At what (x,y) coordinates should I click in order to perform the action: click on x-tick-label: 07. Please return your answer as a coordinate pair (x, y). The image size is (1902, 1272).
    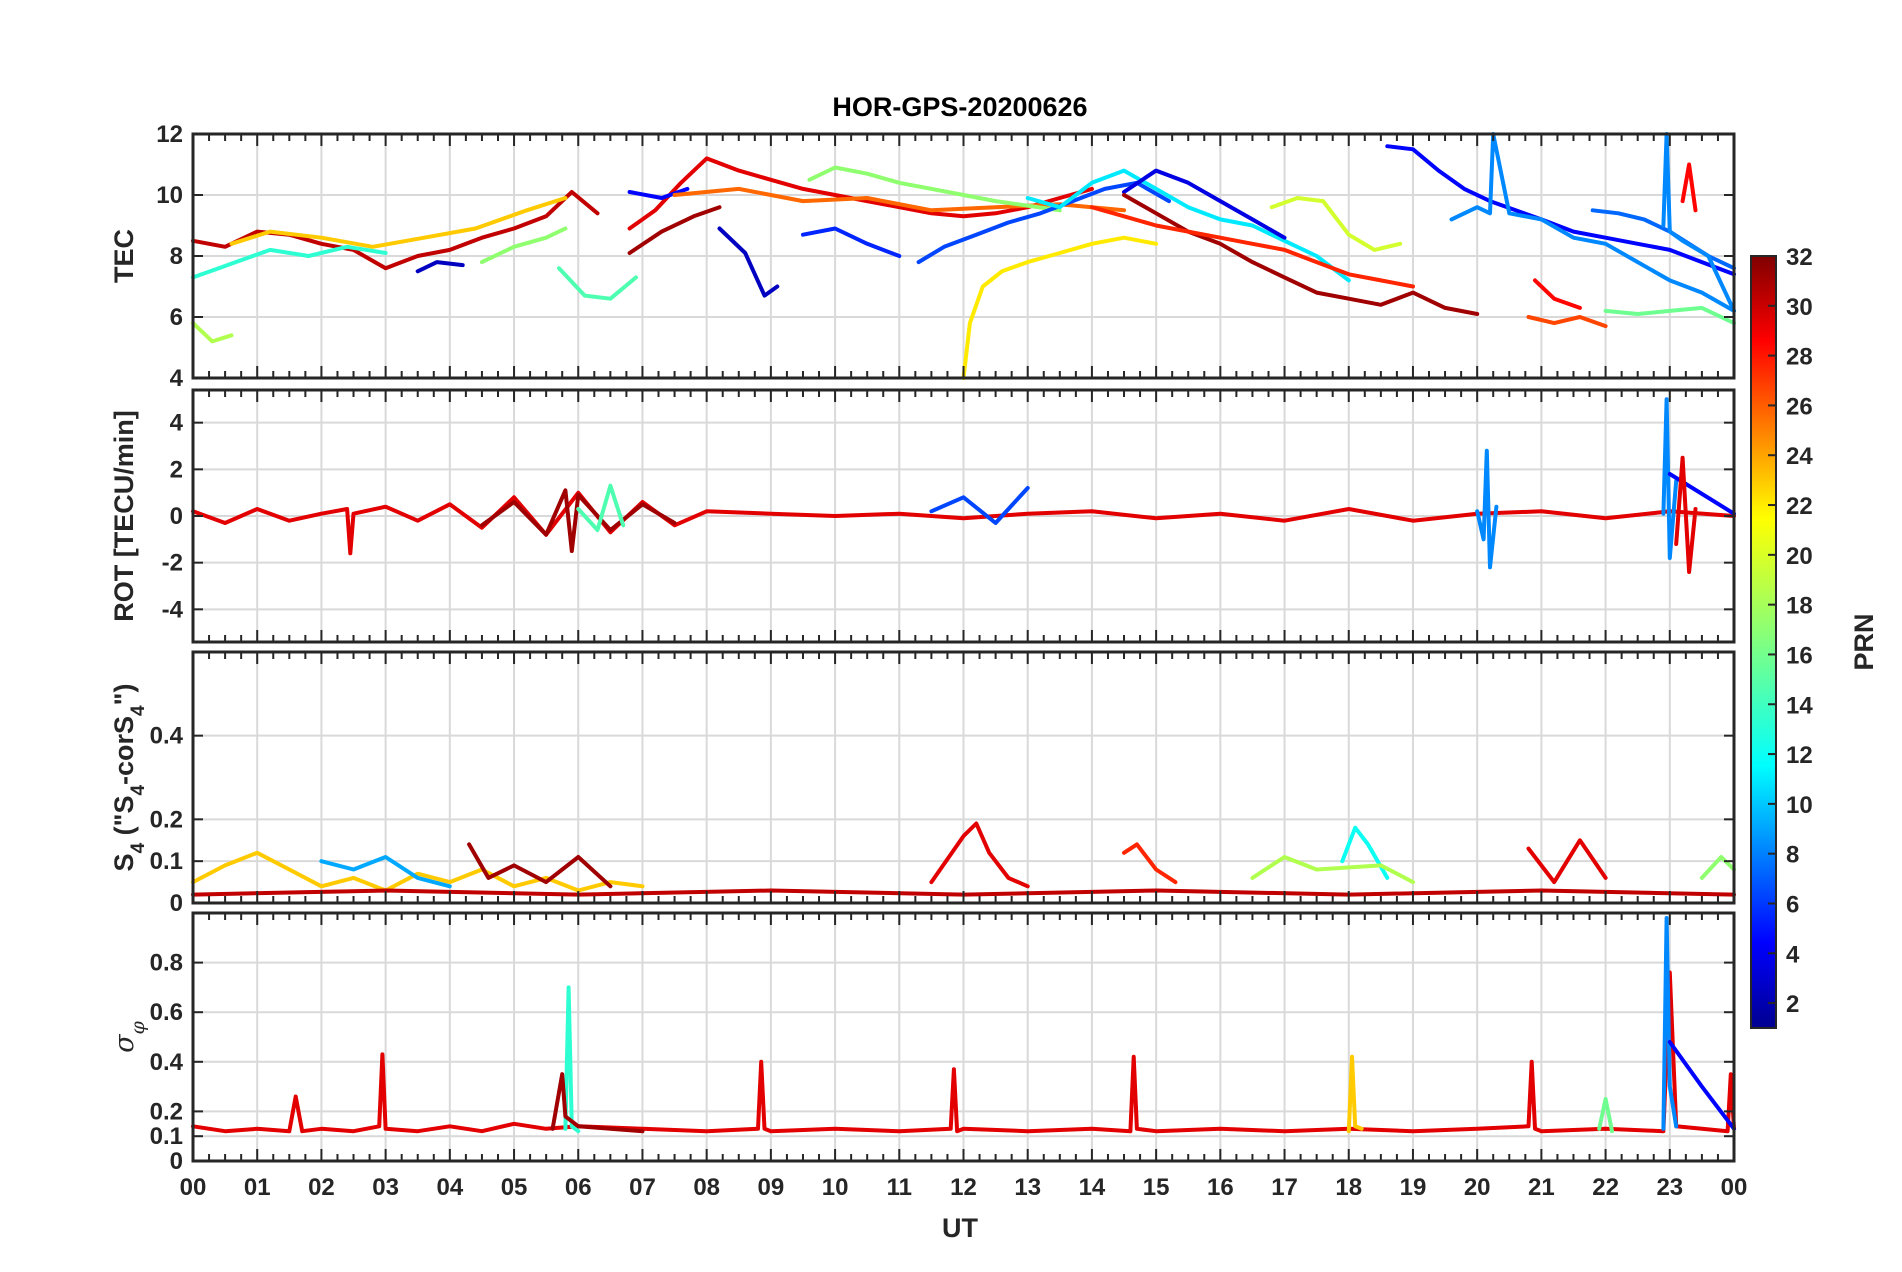
    Looking at the image, I should click on (642, 1187).